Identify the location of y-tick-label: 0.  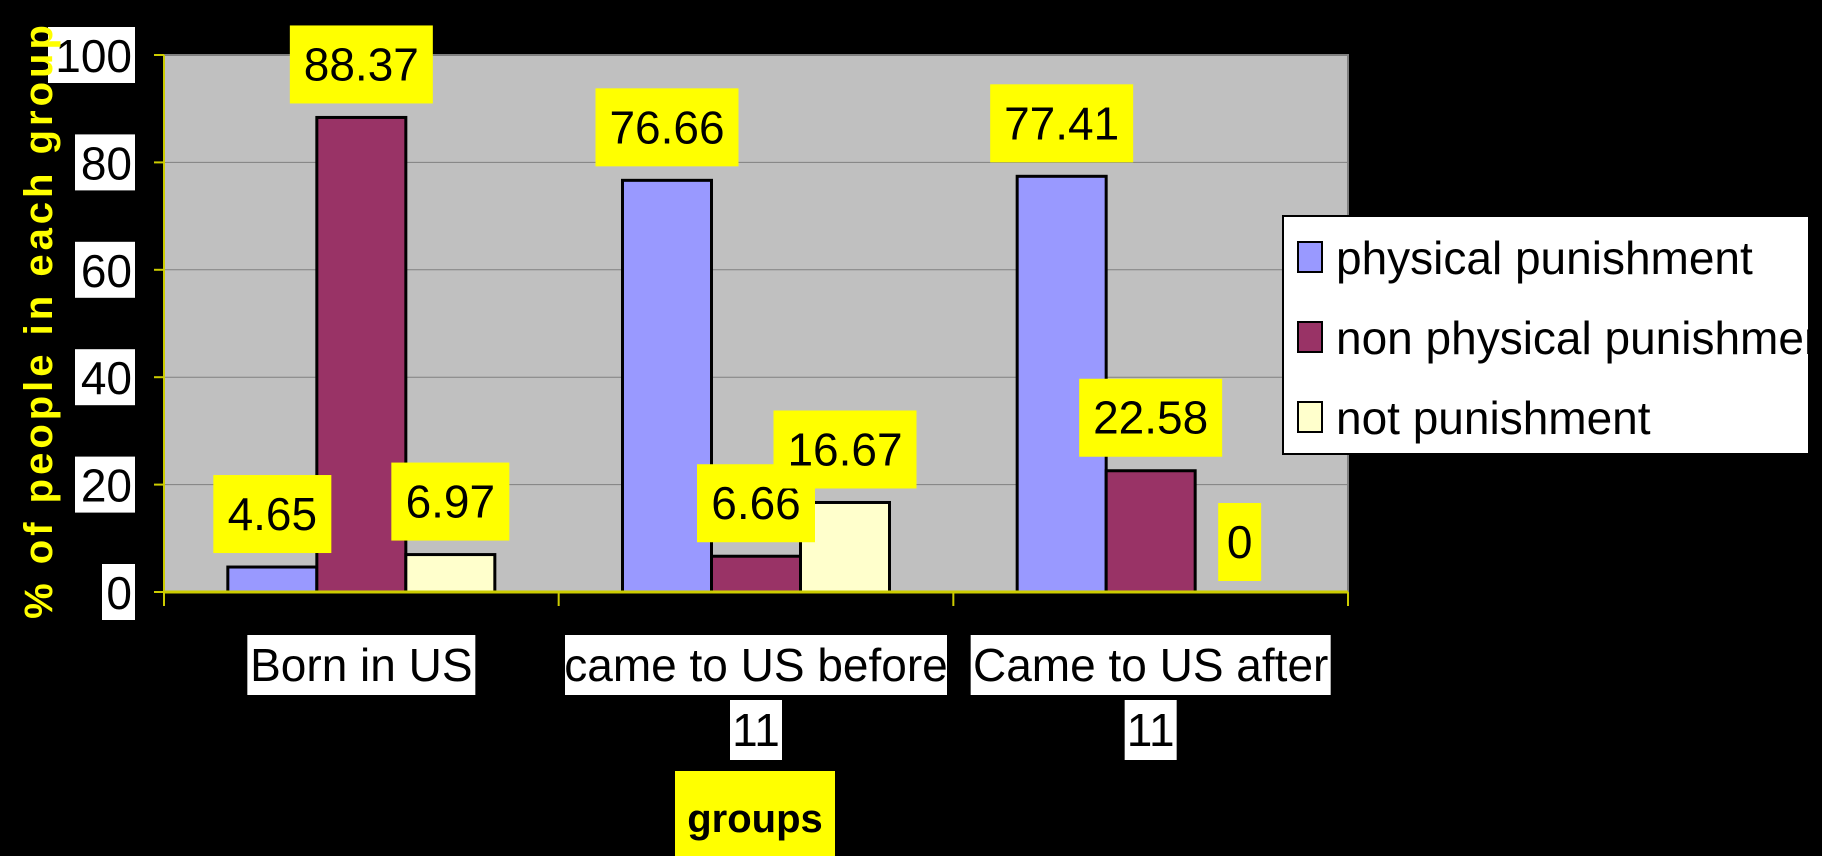
(119, 593).